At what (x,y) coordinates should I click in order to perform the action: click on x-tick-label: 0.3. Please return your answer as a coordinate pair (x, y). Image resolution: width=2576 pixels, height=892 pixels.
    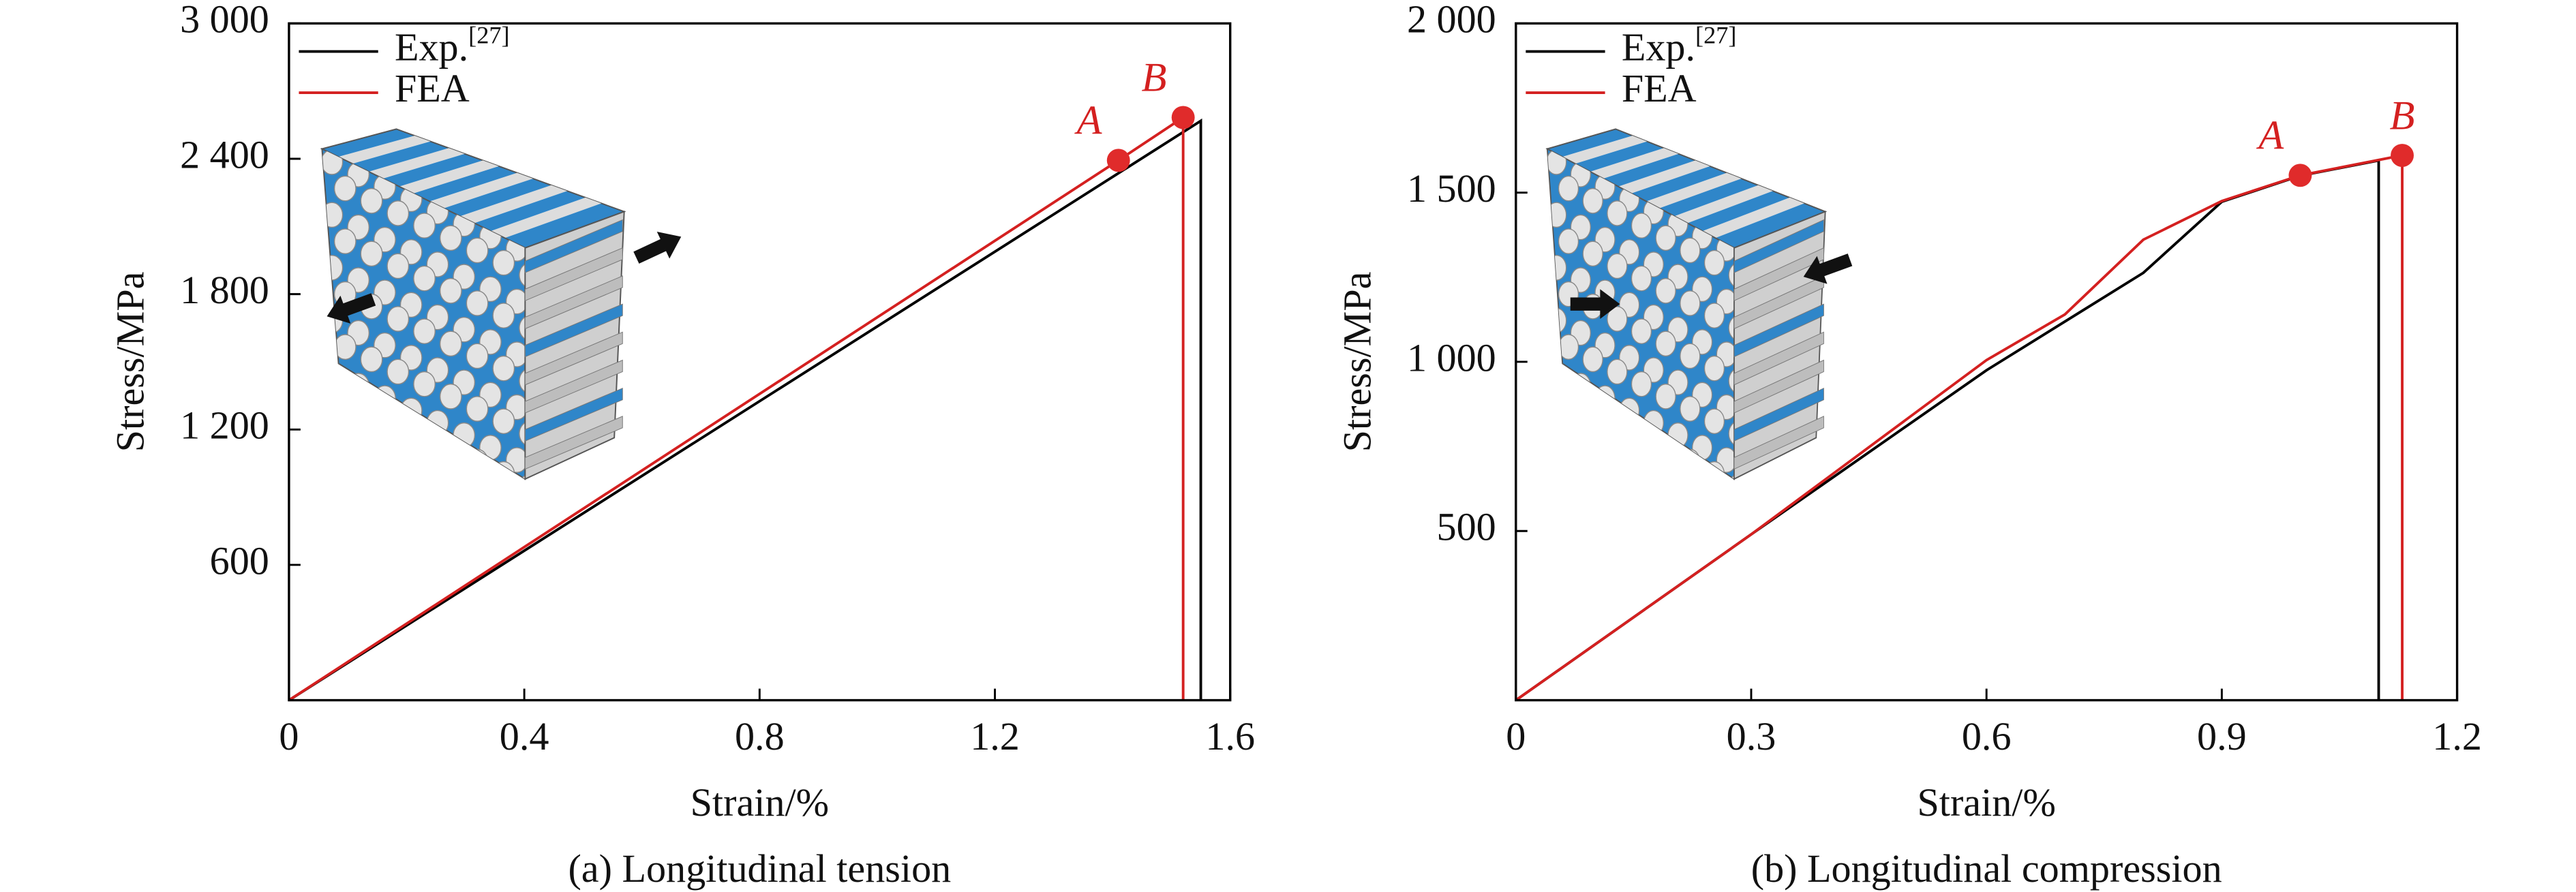
    Looking at the image, I should click on (1752, 736).